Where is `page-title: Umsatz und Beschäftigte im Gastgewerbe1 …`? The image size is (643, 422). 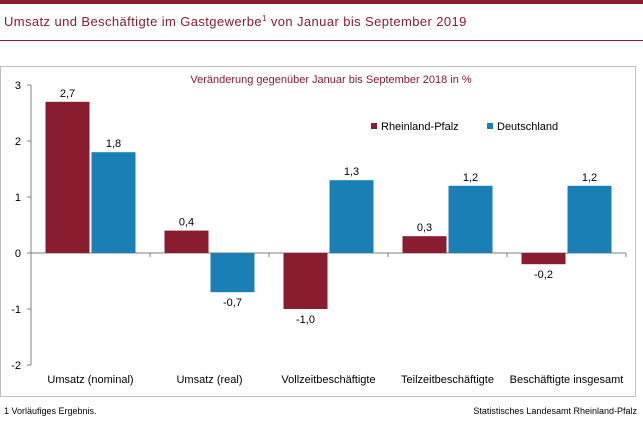
page-title: Umsatz und Beschäftigte im Gastgewerbe1 … is located at coordinates (235, 21).